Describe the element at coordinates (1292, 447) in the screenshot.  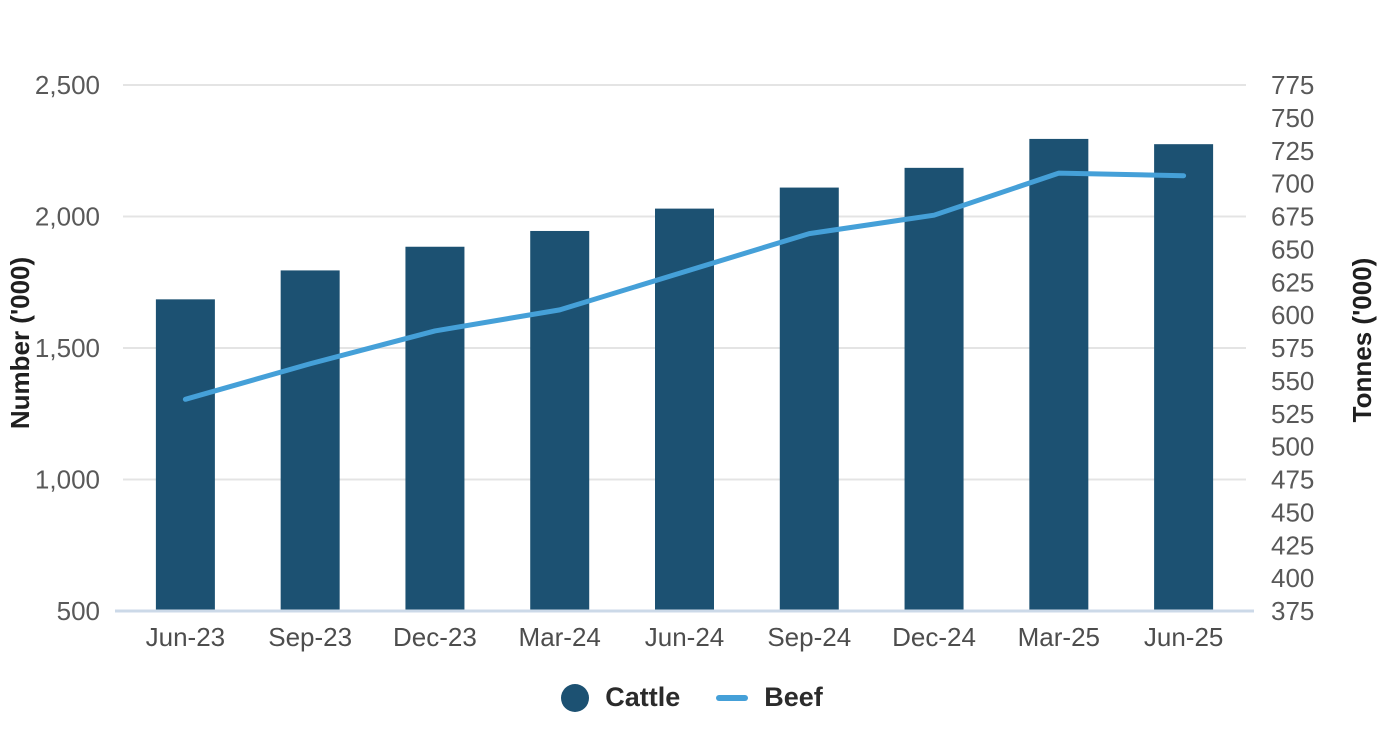
I see `y-axis-right-tick-label: 500` at that location.